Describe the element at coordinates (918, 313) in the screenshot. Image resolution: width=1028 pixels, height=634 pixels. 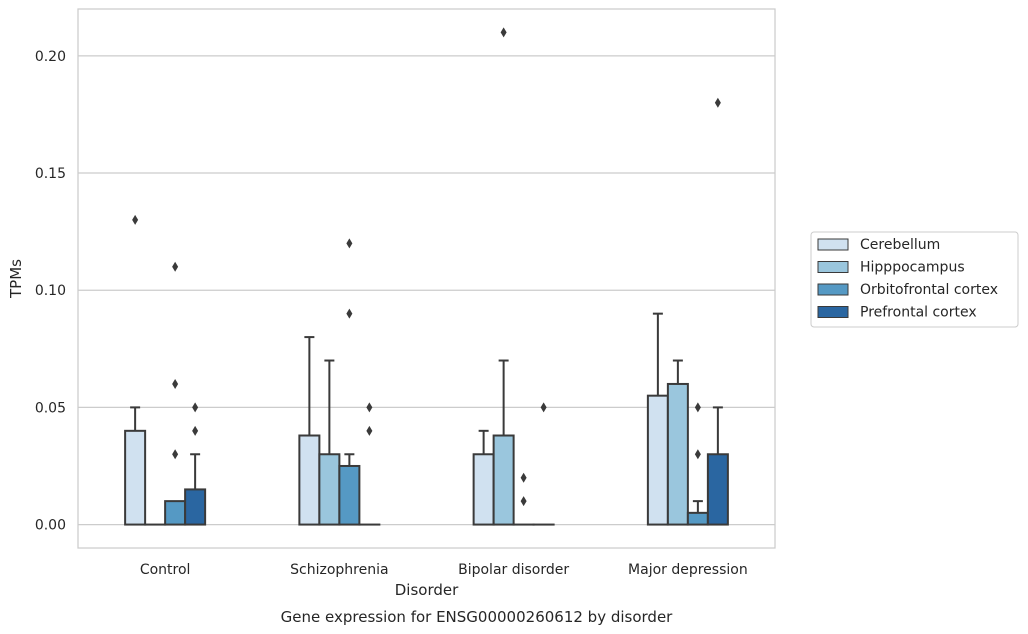
I see `legend-label: Prefrontal cortex` at that location.